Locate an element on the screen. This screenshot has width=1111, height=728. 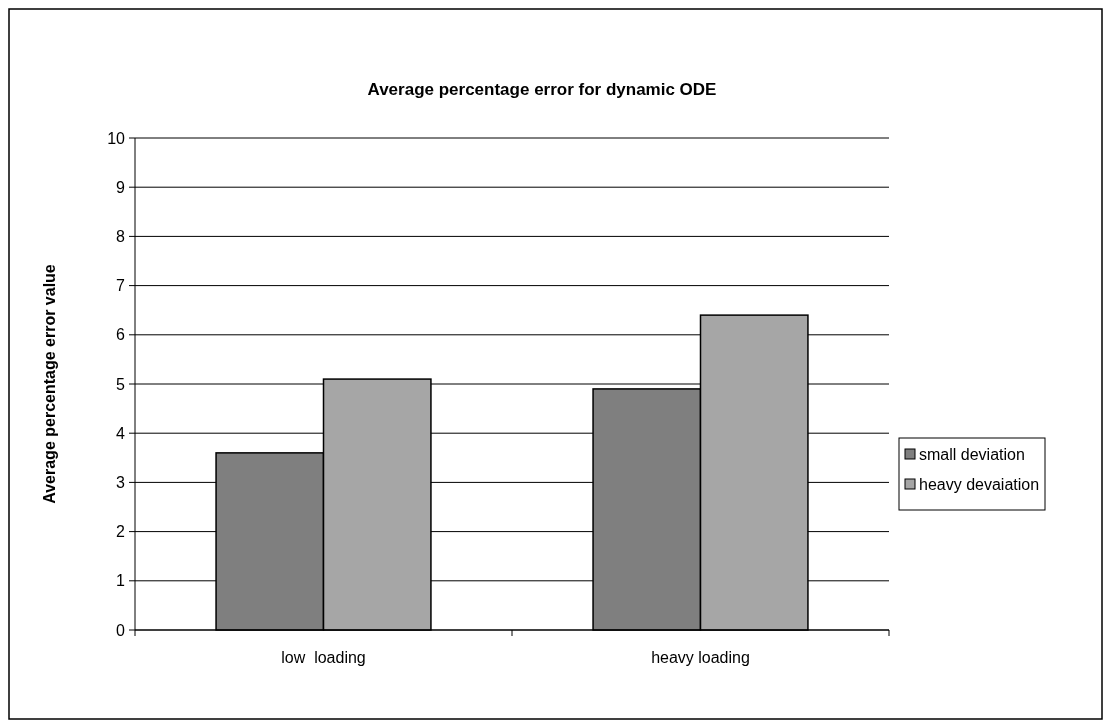
y-tick-label: 7 is located at coordinates (121, 286).